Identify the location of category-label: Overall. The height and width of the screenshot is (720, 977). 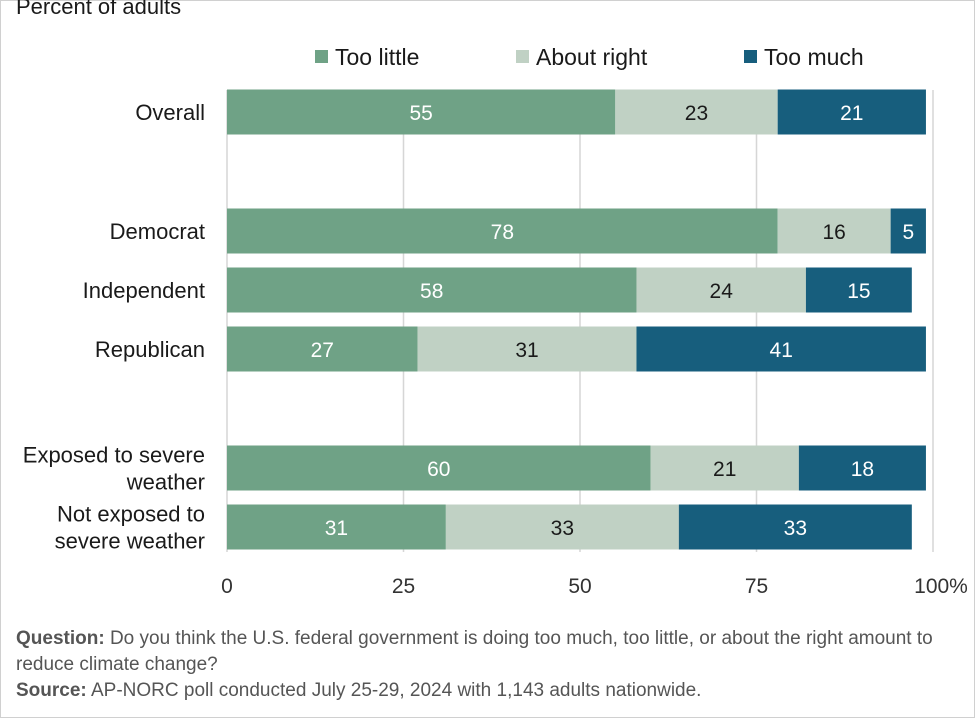
(170, 112).